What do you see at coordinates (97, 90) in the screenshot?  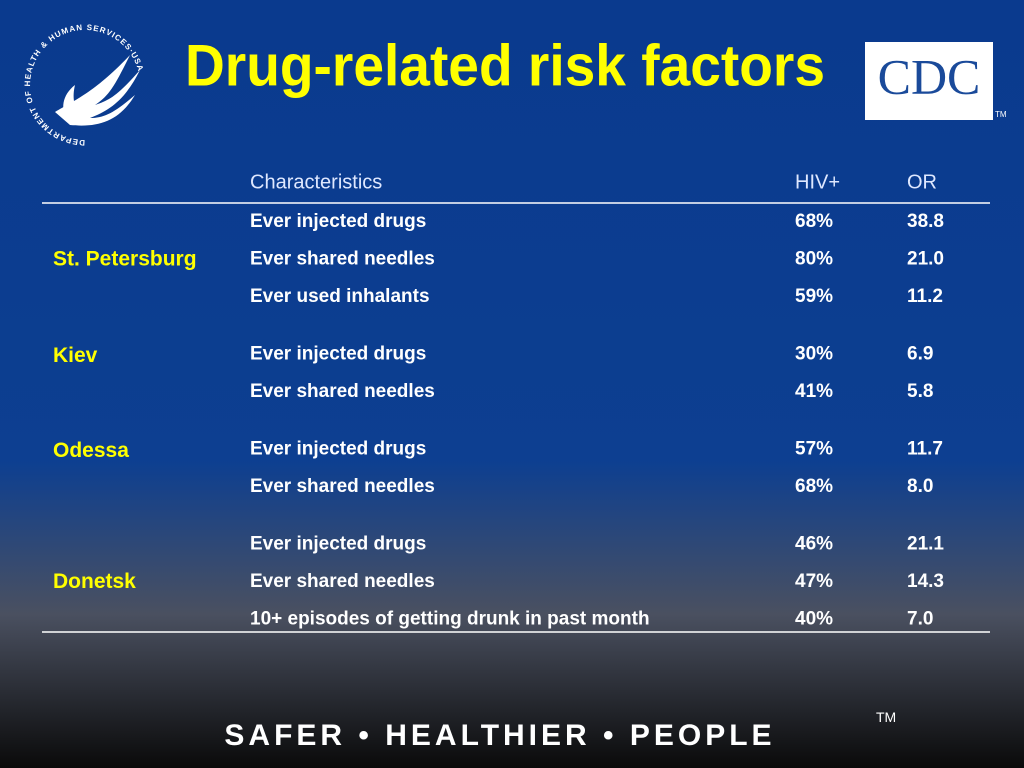 I see `eagle` at bounding box center [97, 90].